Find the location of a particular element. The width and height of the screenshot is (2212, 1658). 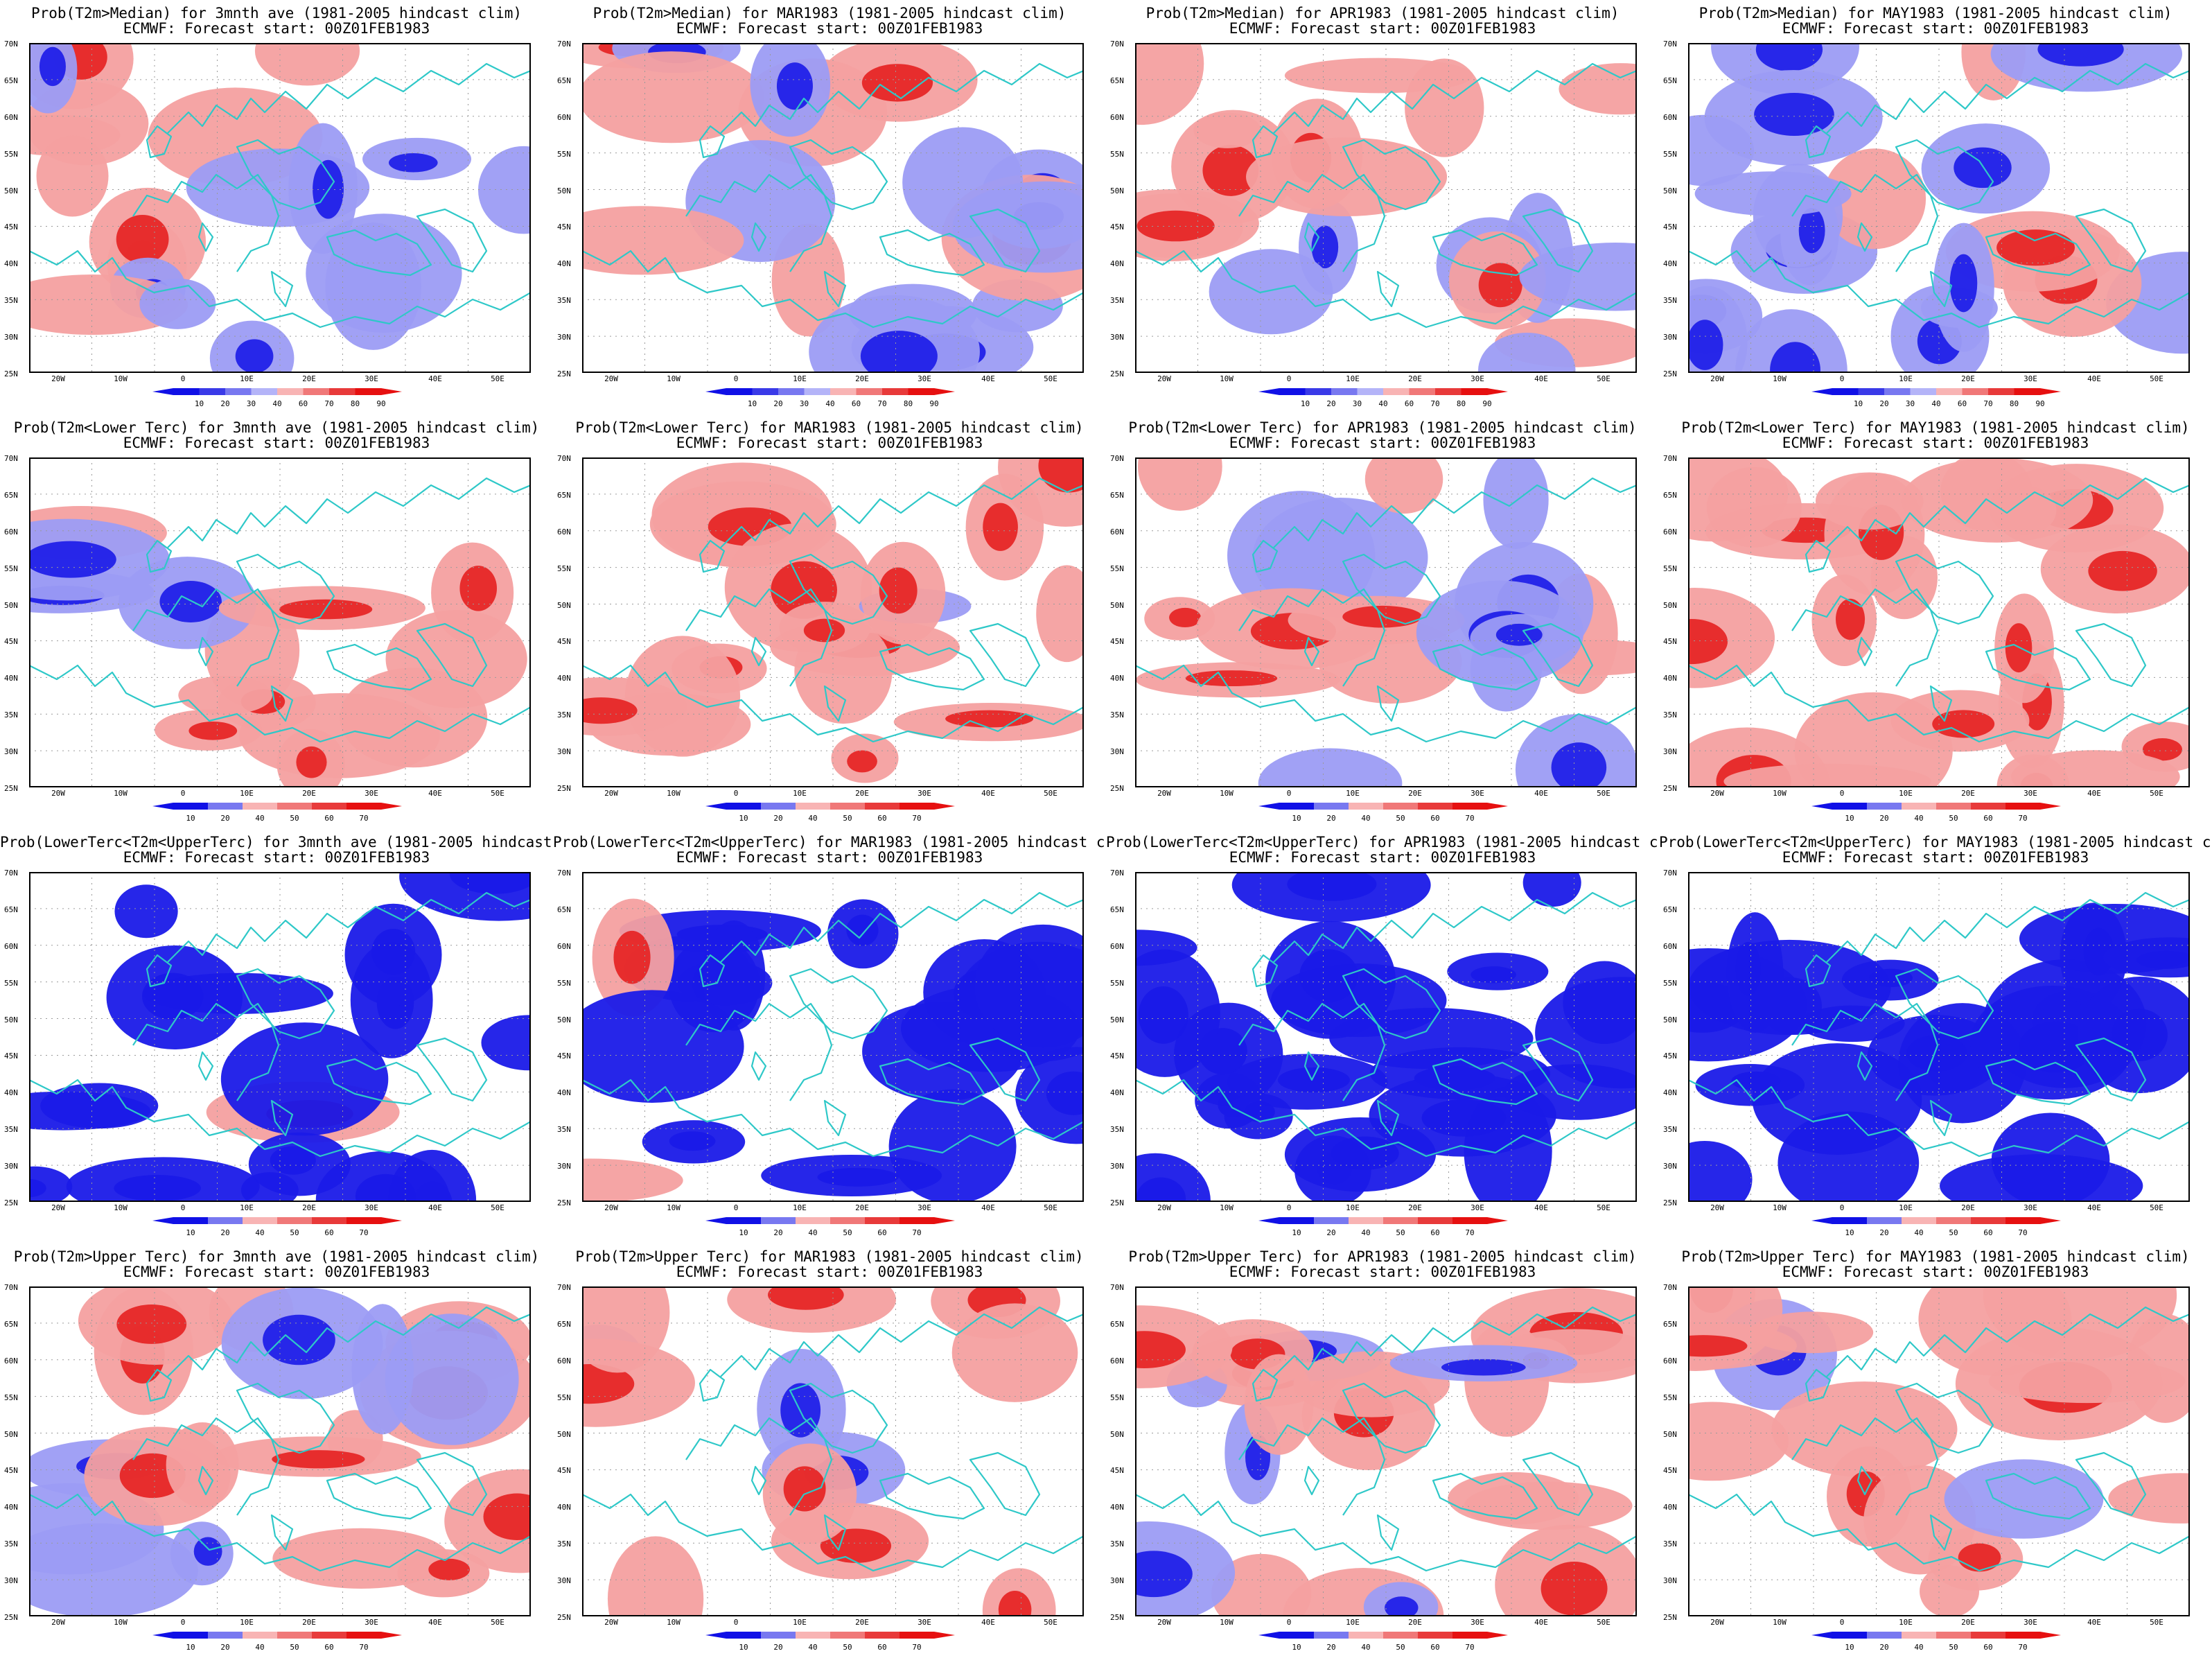

latitude-tick-label: 40N is located at coordinates (11, 1508).